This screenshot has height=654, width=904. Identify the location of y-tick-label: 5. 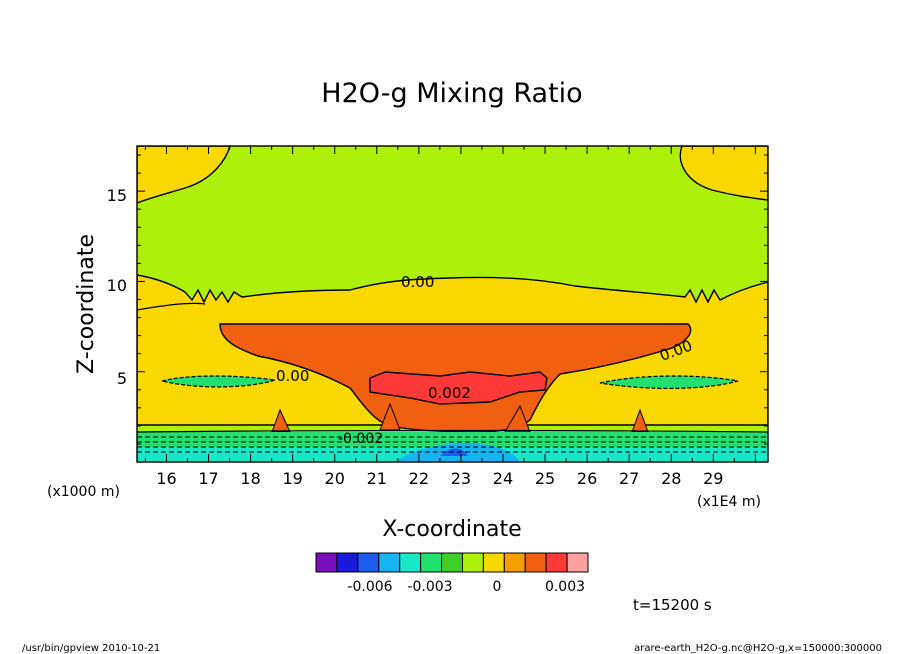
(122, 378).